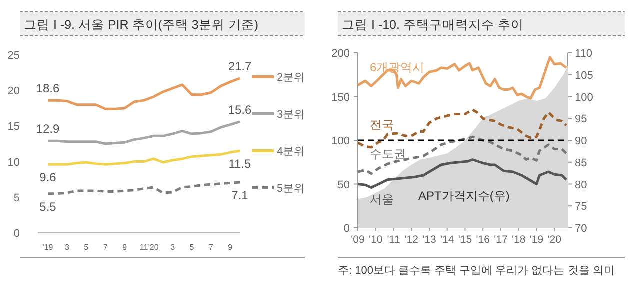 This screenshot has height=306, width=630. Describe the element at coordinates (344, 185) in the screenshot. I see `y-tick-label: 50` at that location.